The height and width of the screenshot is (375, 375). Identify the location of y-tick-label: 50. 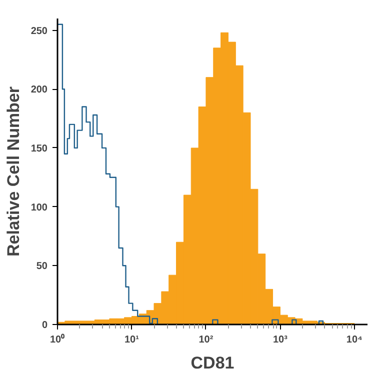
(42, 266).